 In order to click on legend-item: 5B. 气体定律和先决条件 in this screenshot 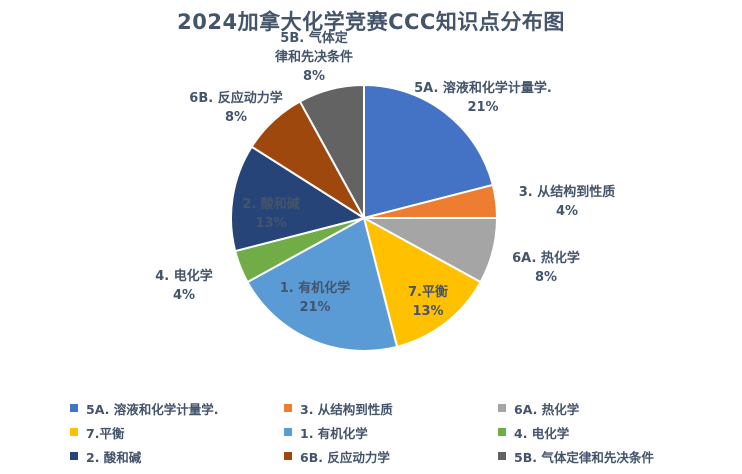, I will do `click(605, 456)`.